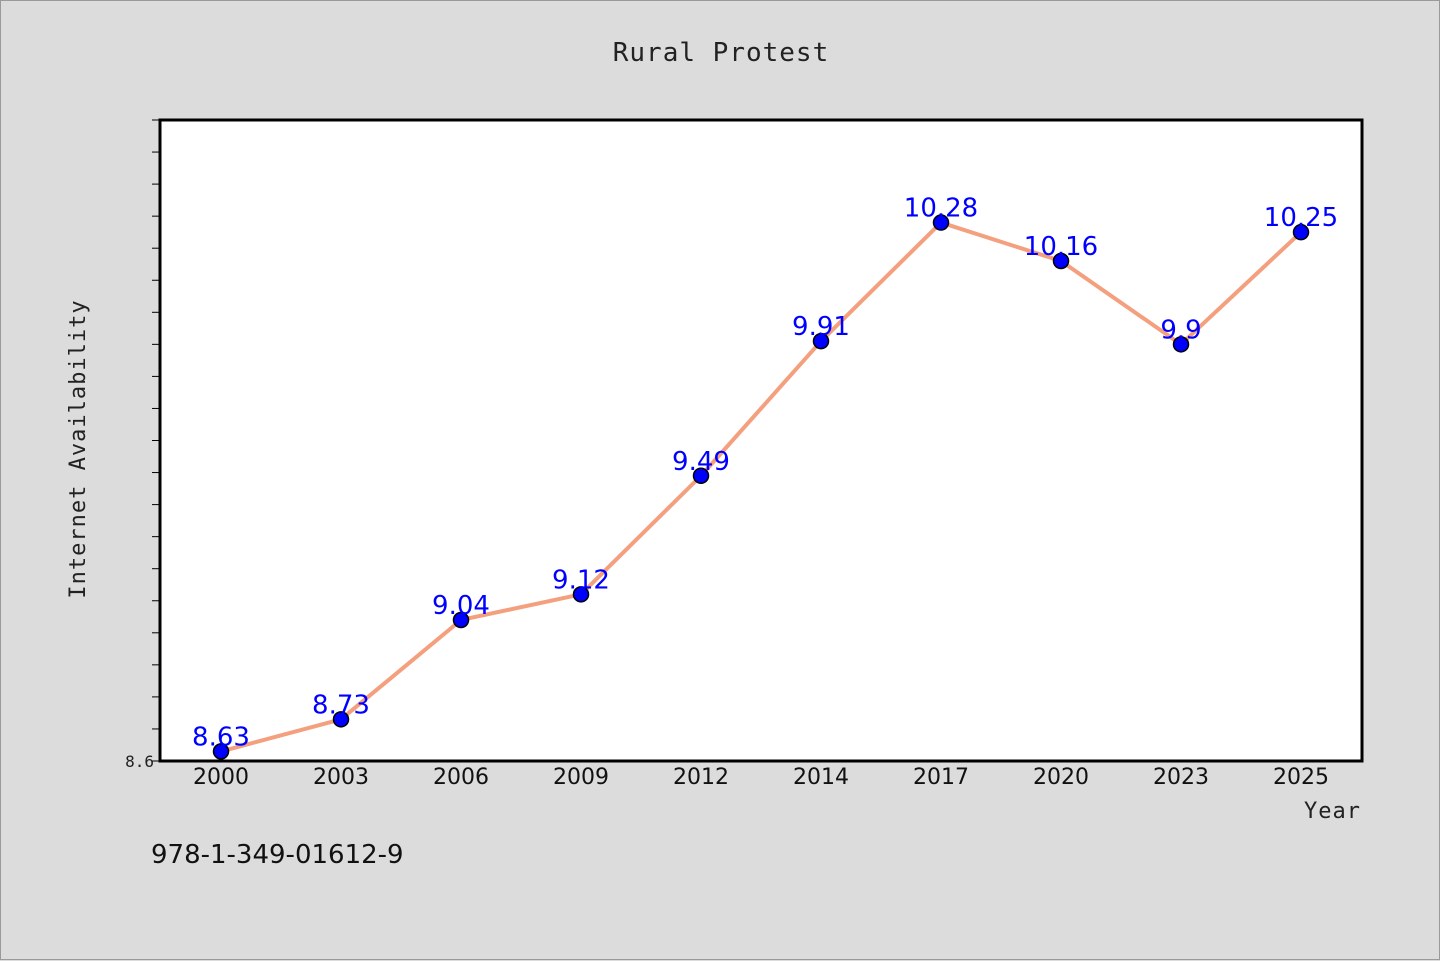  I want to click on data-label: 8.63, so click(221, 737).